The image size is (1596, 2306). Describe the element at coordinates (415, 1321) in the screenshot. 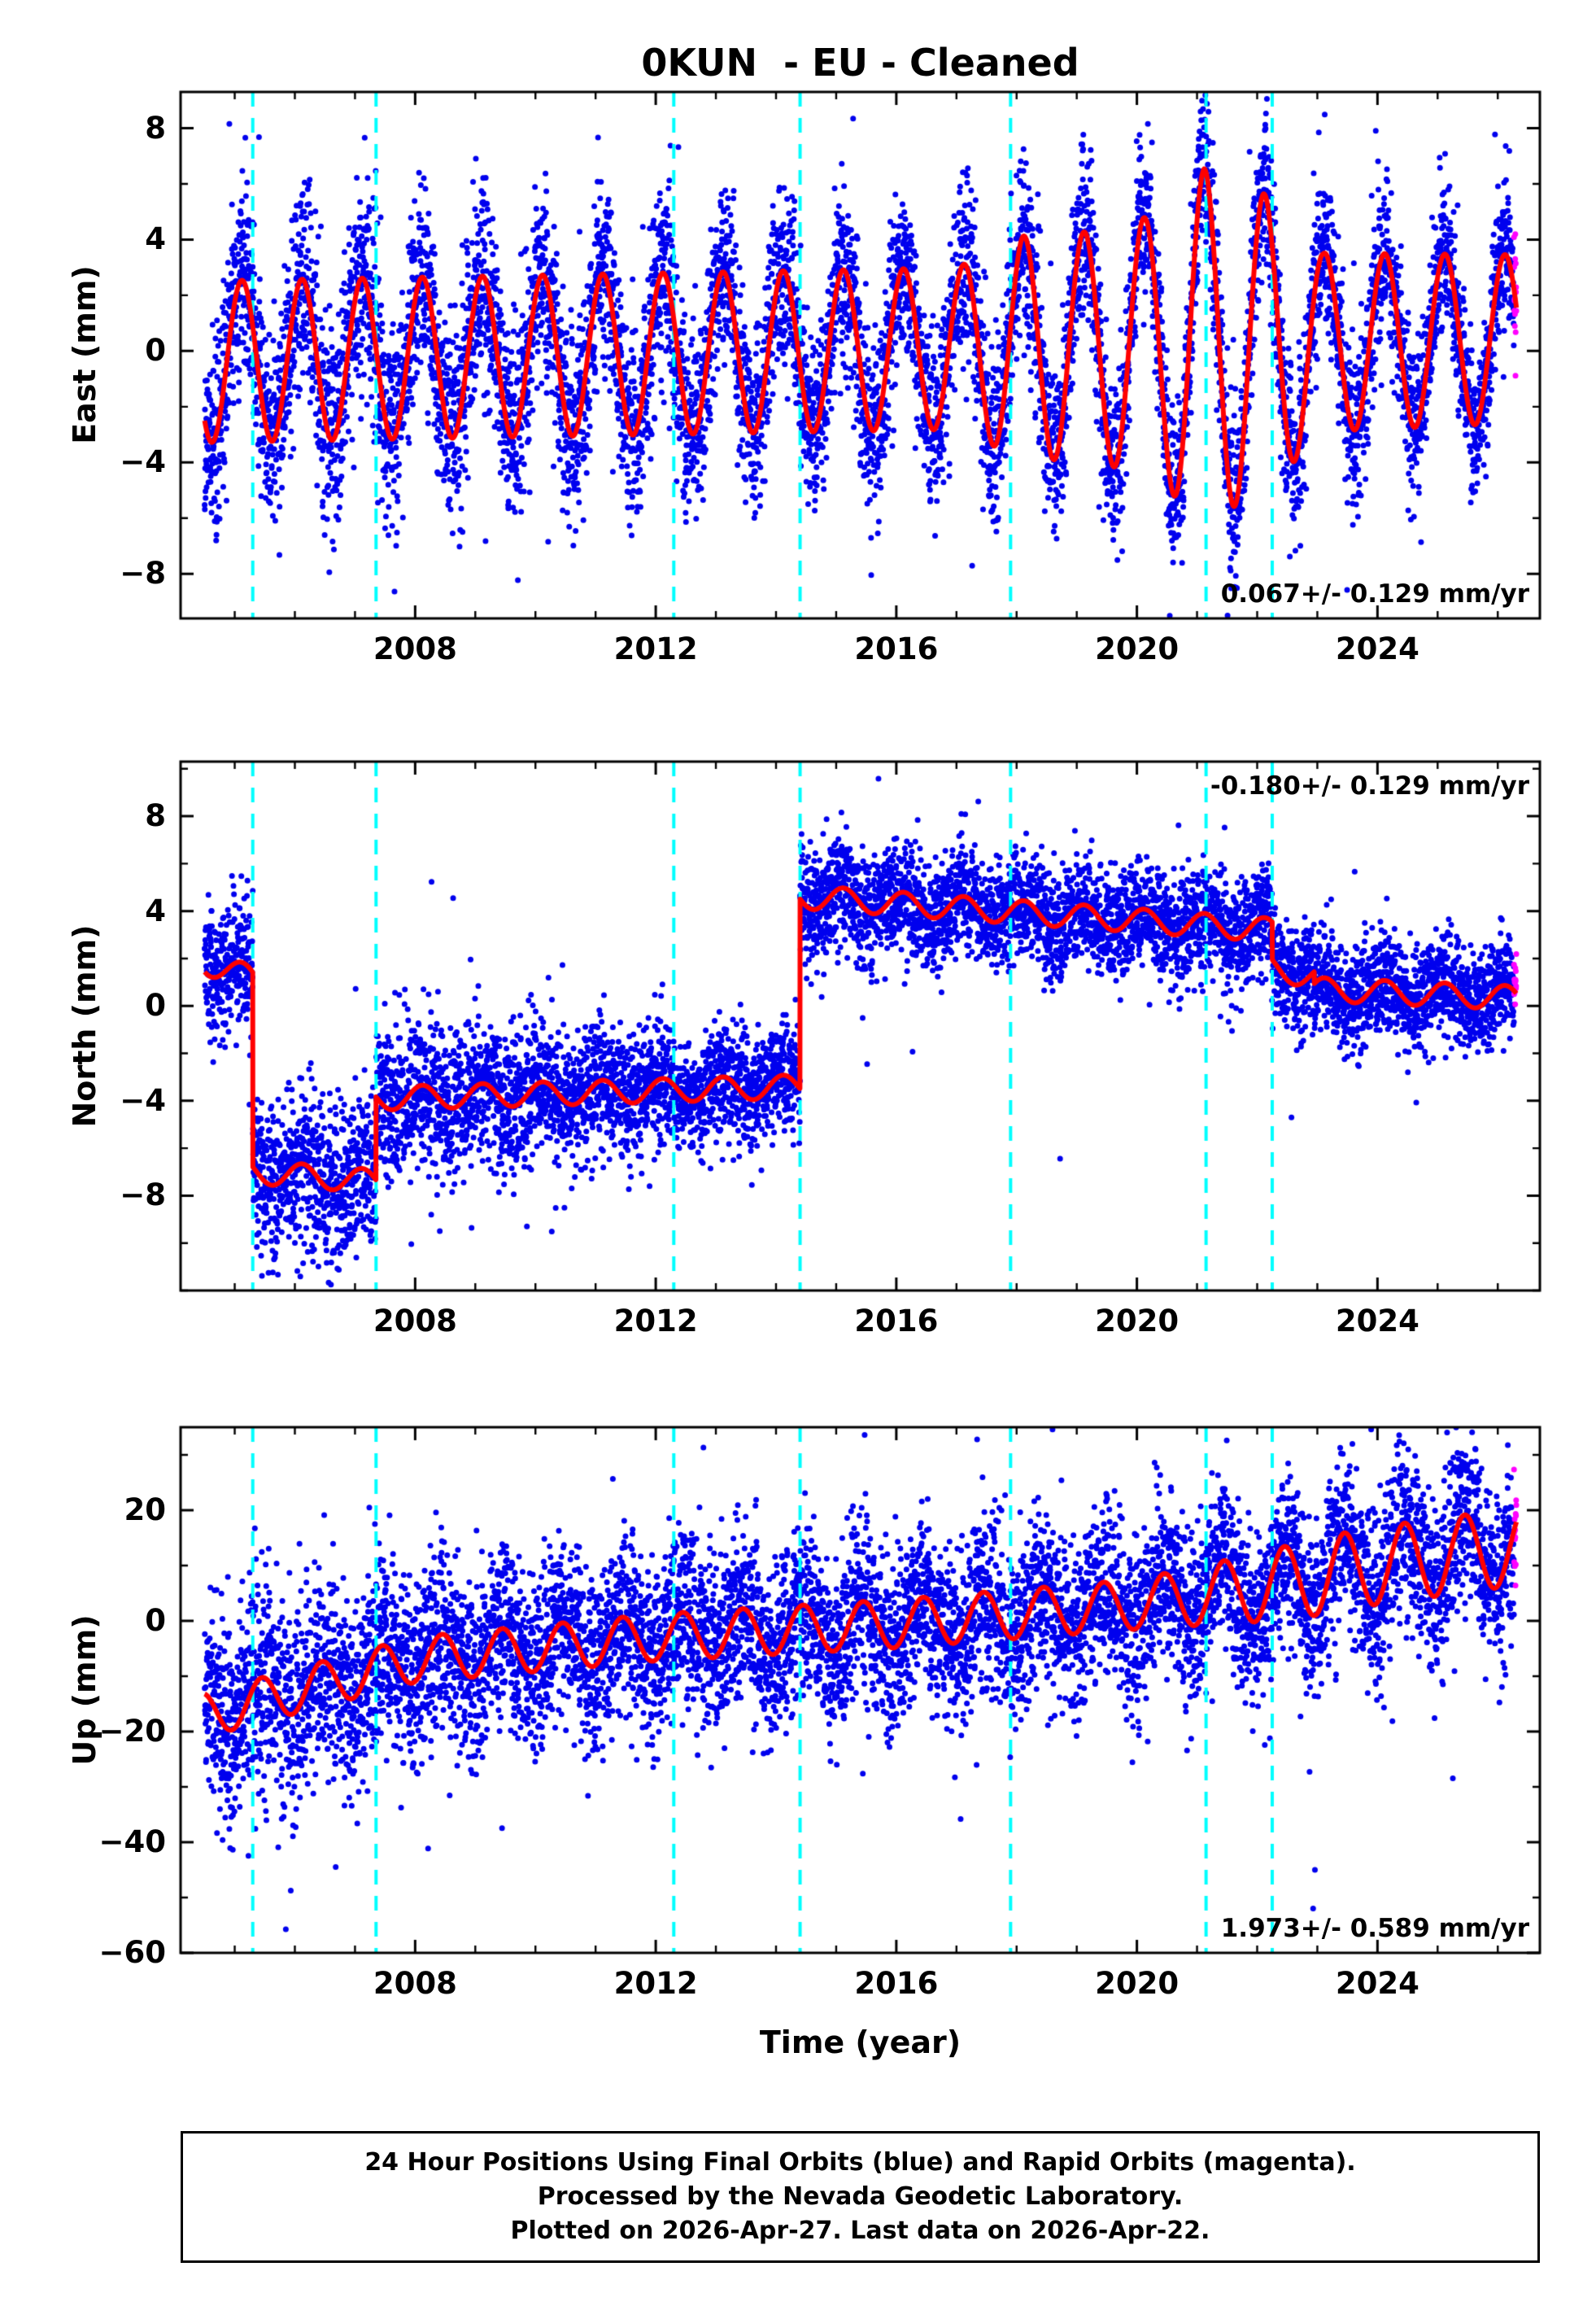

I see `north-x-tick-label: 2008` at that location.